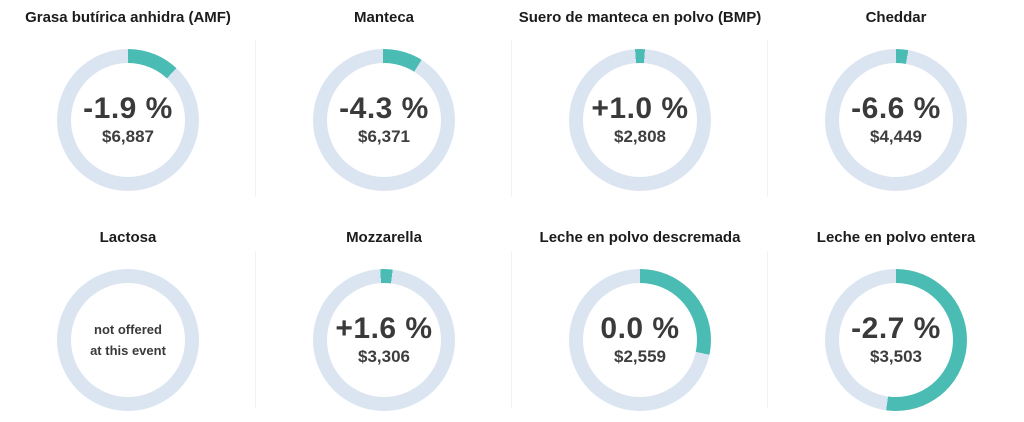 The width and height of the screenshot is (1024, 422). Describe the element at coordinates (384, 17) in the screenshot. I see `product-title: Manteca` at that location.